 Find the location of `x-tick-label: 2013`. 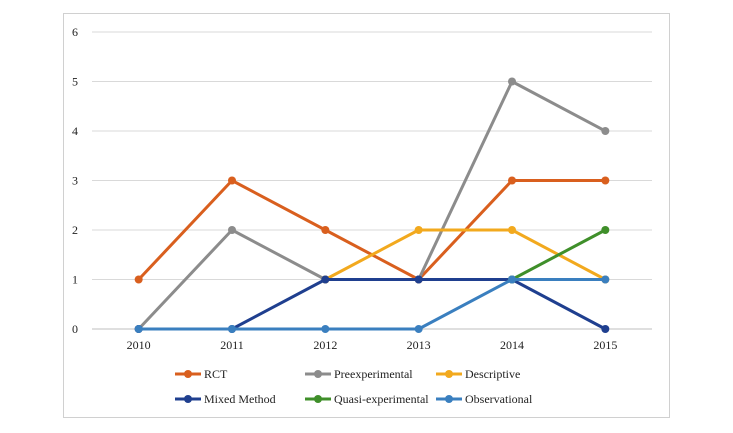

x-tick-label: 2013 is located at coordinates (419, 345).